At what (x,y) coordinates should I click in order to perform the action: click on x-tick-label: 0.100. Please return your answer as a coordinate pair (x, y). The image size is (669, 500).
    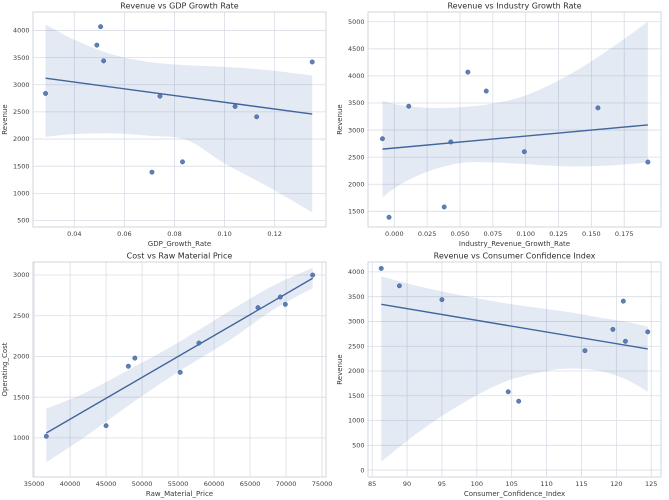
    Looking at the image, I should click on (525, 234).